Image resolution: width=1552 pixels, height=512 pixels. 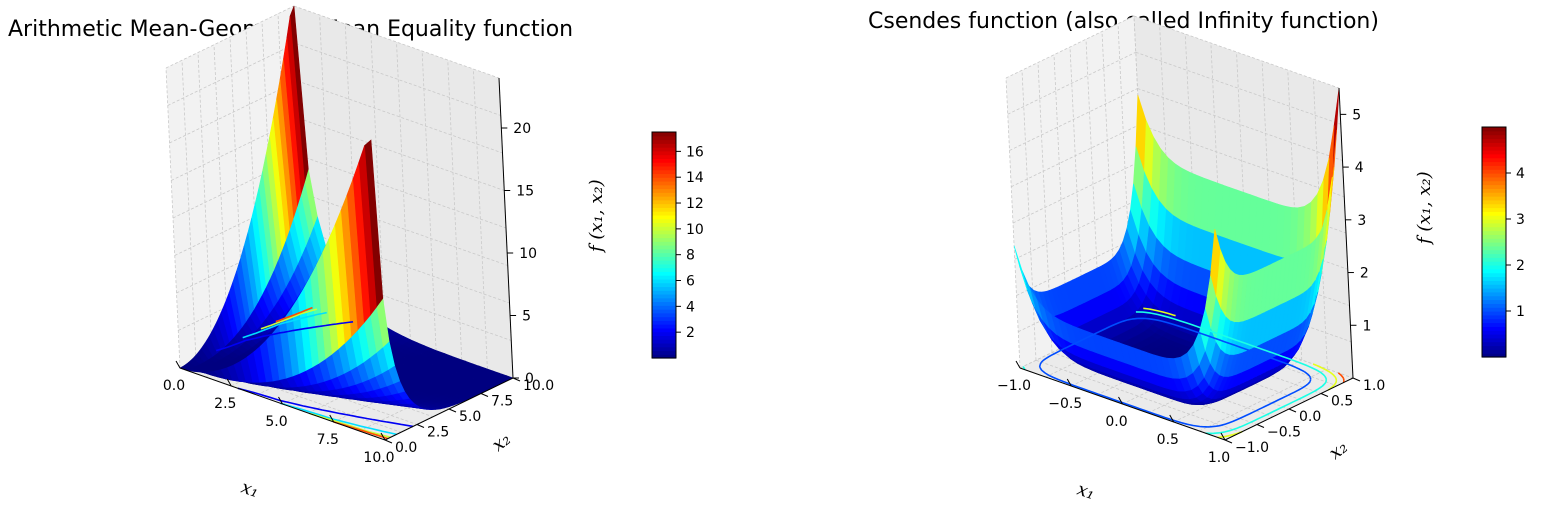 I want to click on amgm-contour-line, so click(x=314, y=374).